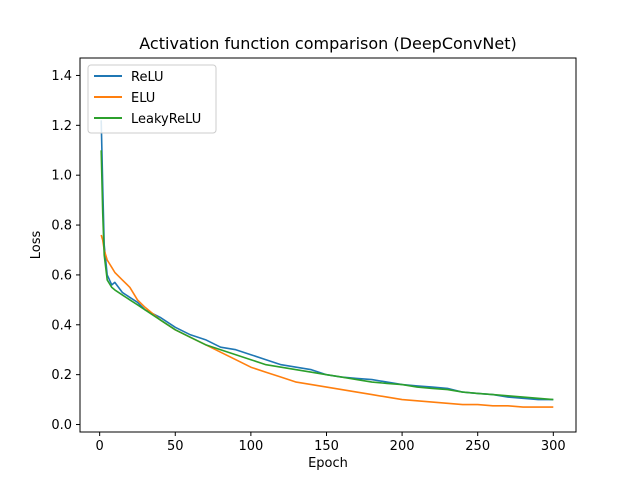  I want to click on y-tick-label: 0.4, so click(61, 325).